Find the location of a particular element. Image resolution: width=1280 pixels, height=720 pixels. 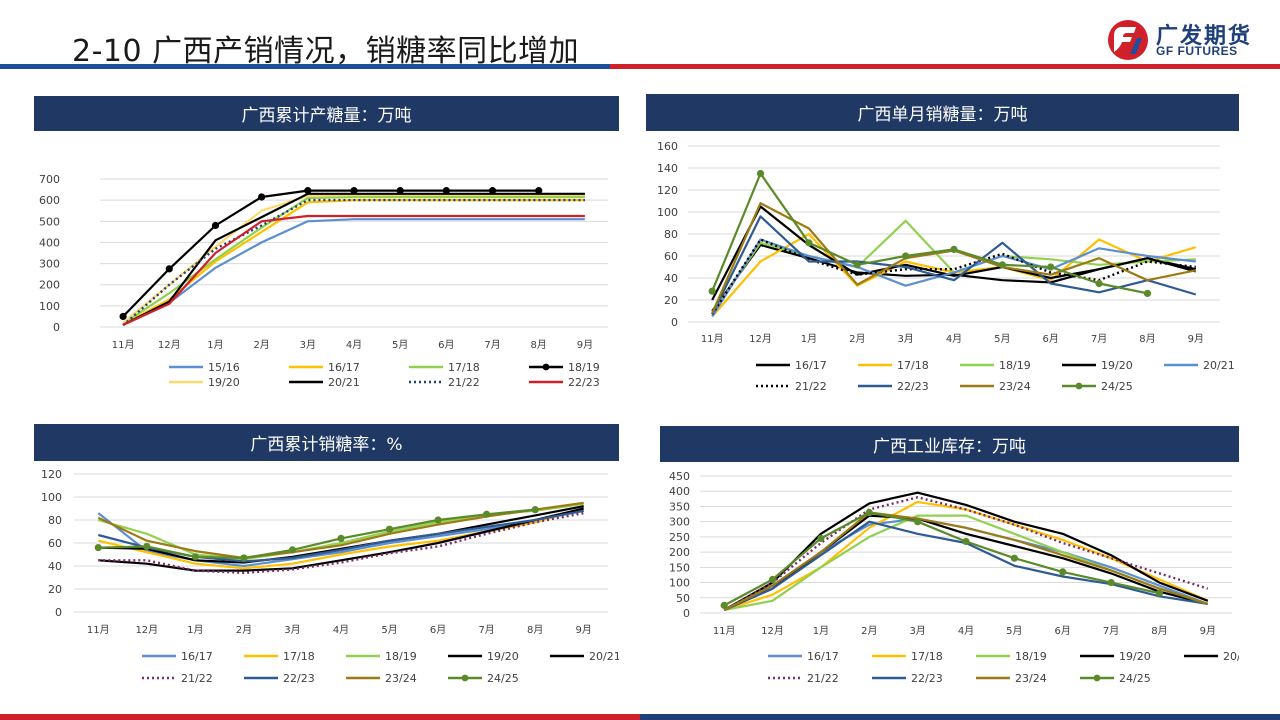

gf-futures-logo: 广发期货 GF FUTURES is located at coordinates (1184, 40).